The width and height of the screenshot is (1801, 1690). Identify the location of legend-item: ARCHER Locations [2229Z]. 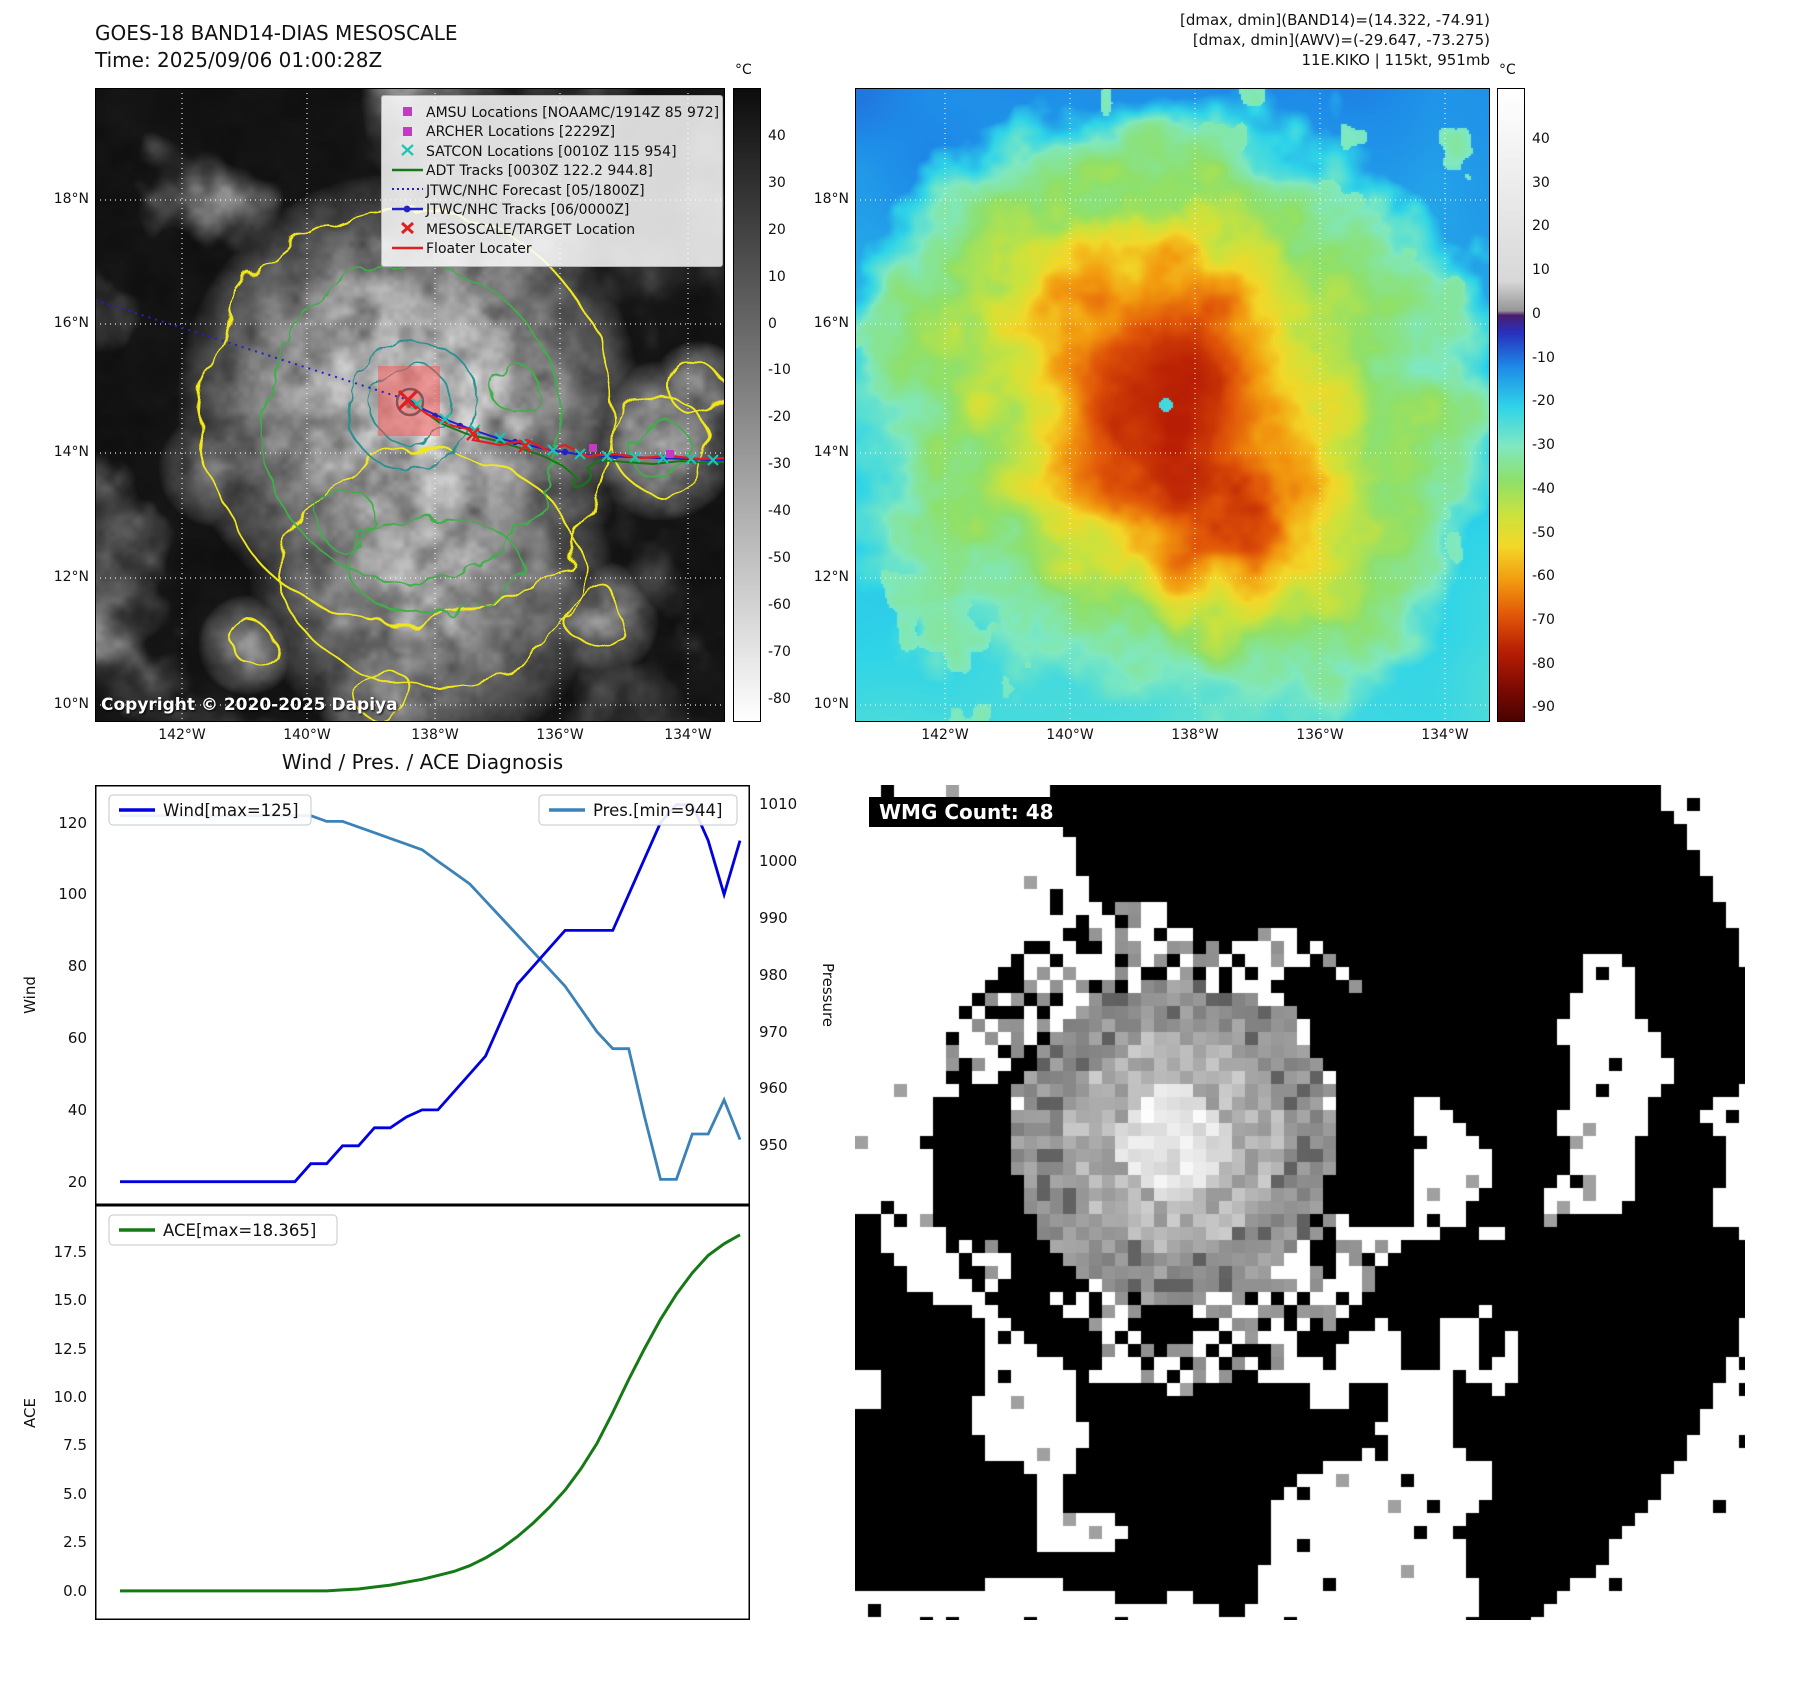
(552, 133).